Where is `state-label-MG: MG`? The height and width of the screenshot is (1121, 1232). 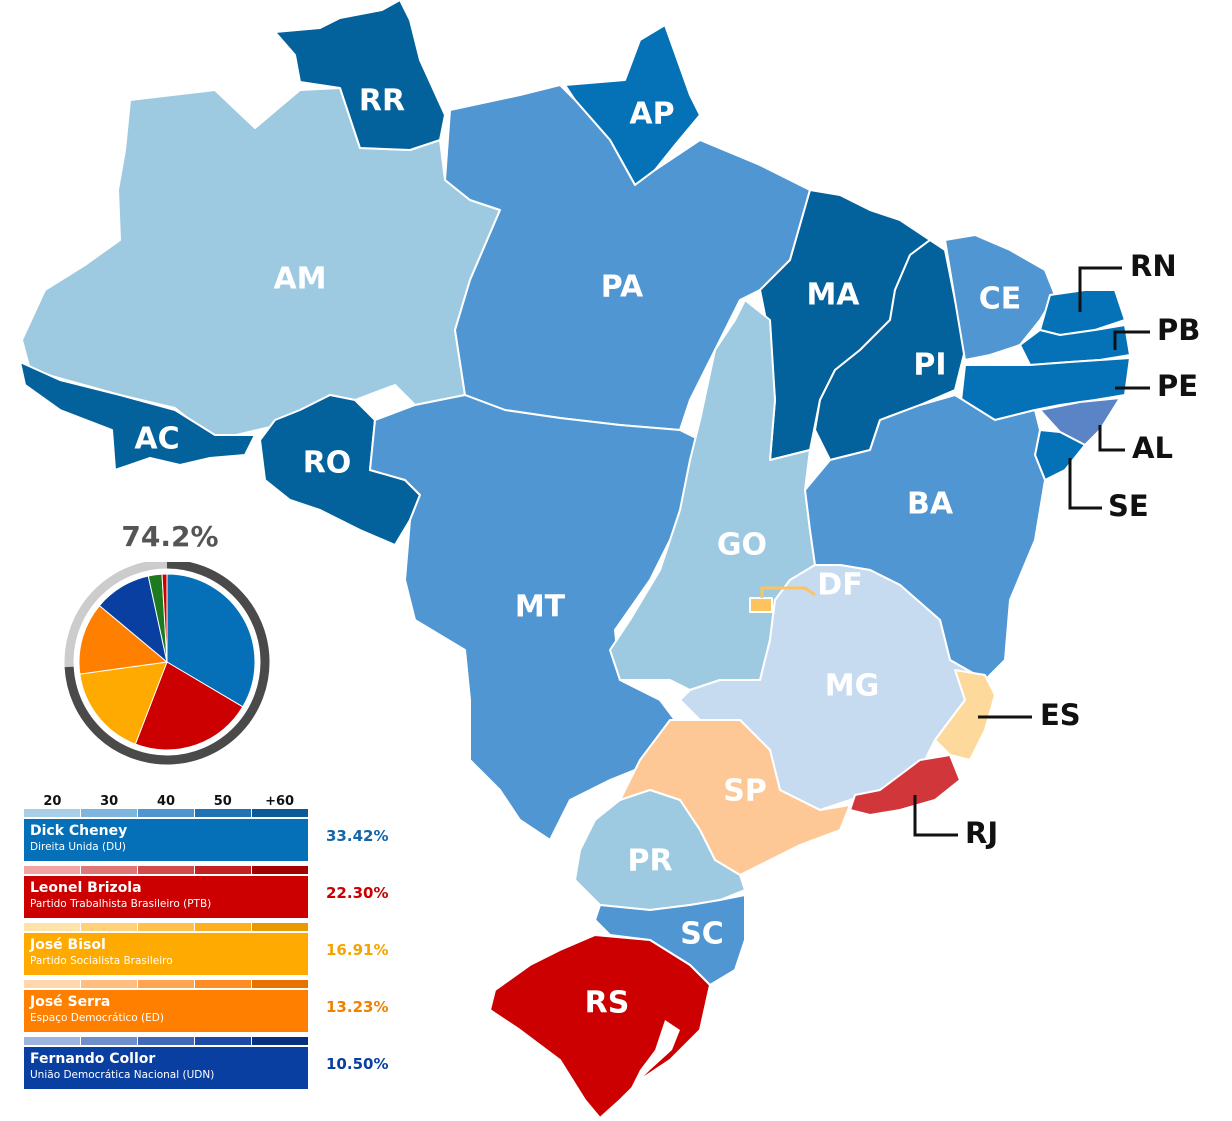 state-label-MG: MG is located at coordinates (852, 686).